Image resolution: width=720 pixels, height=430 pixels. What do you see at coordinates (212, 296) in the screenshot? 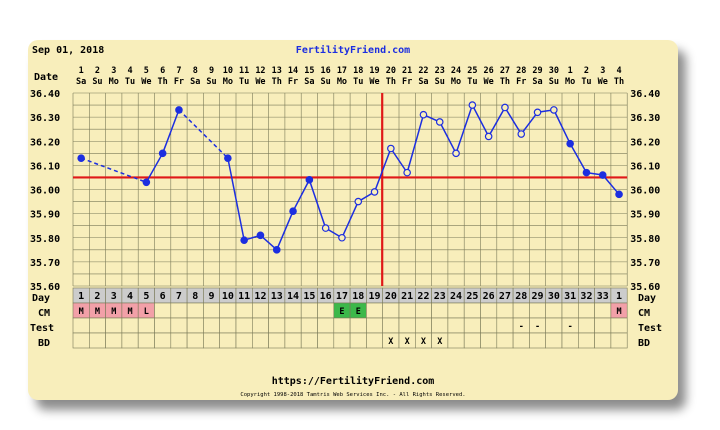
I see `row-text-day: 9` at bounding box center [212, 296].